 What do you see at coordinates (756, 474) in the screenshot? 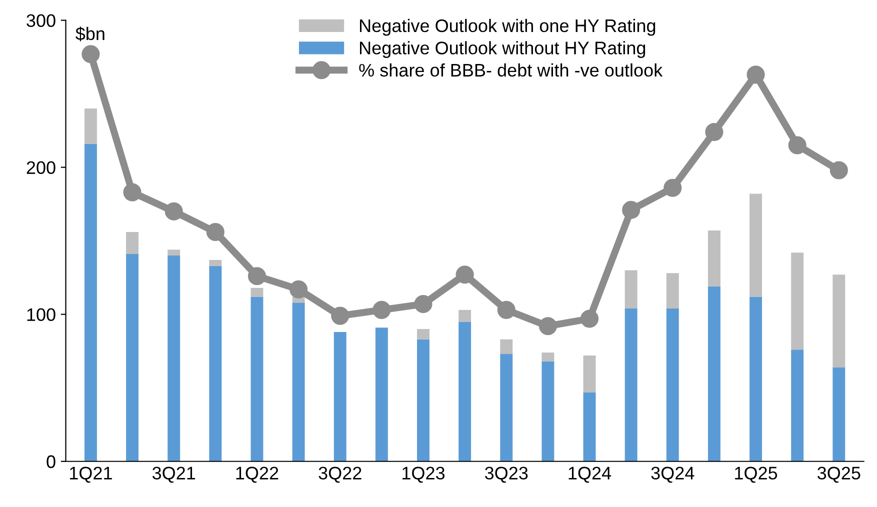
I see `x-tick-label: 1Q25` at bounding box center [756, 474].